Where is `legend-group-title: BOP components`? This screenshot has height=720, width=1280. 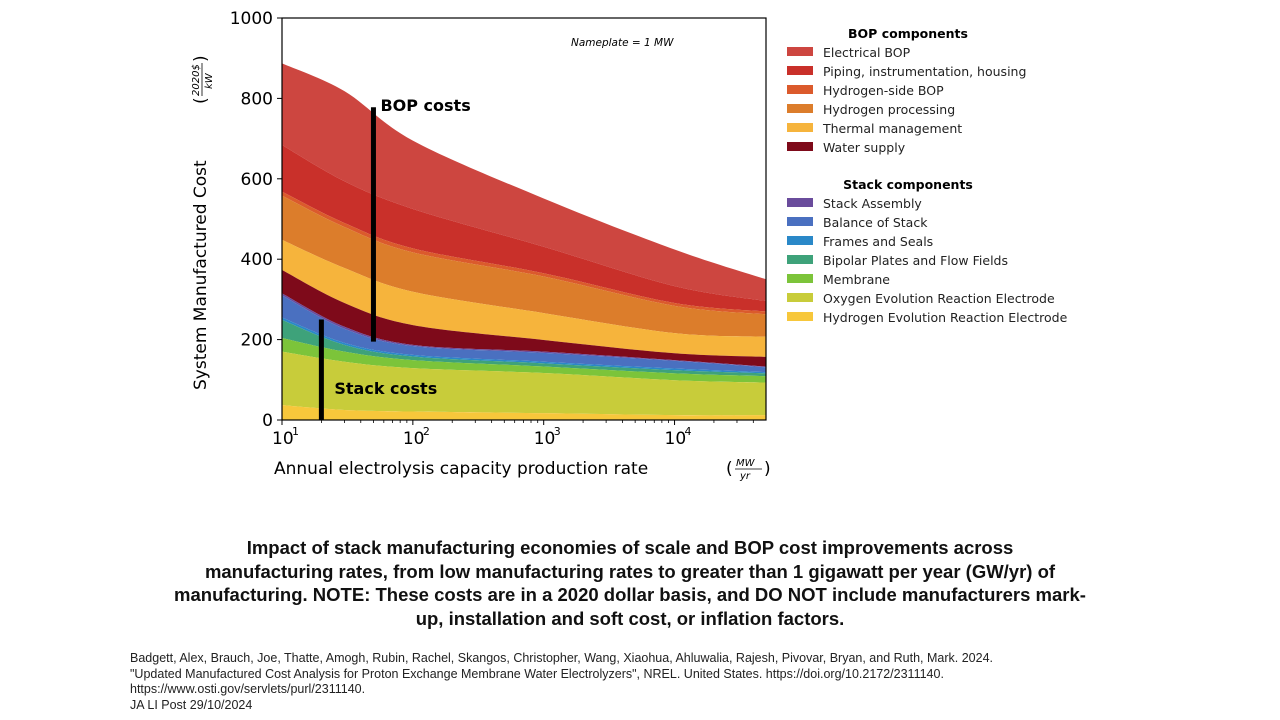 legend-group-title: BOP components is located at coordinates (908, 33).